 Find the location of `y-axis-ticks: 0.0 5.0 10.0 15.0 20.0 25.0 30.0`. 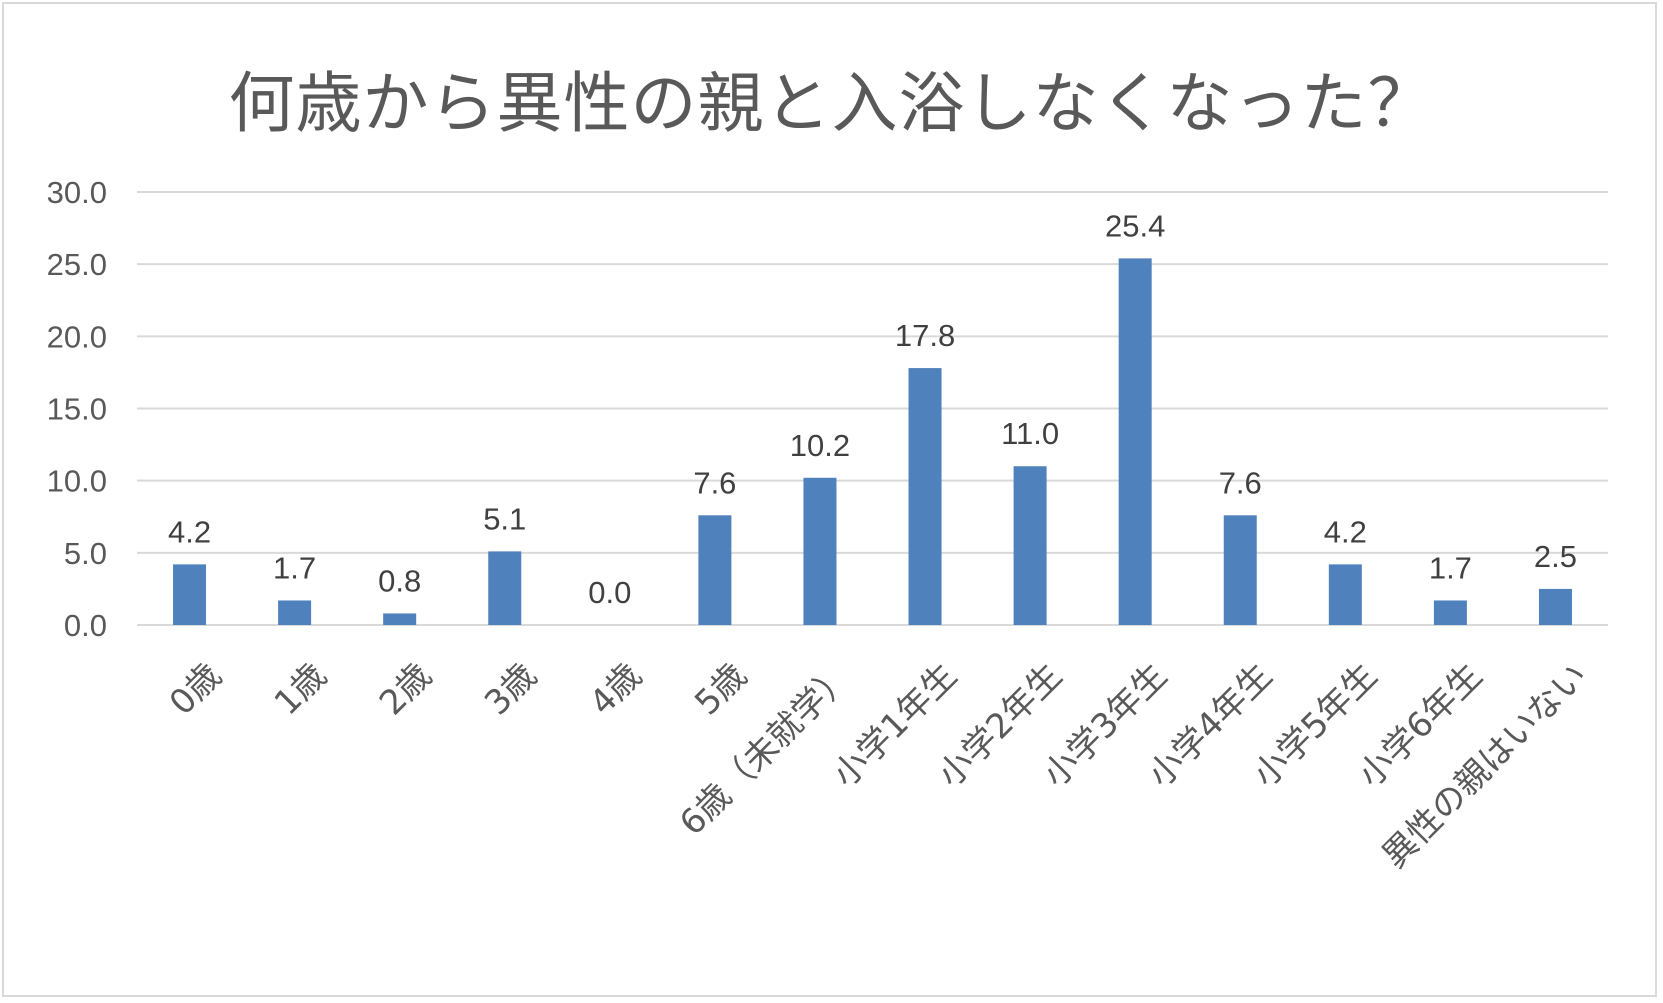

y-axis-ticks: 0.0 5.0 10.0 15.0 20.0 25.0 30.0 is located at coordinates (77, 409).